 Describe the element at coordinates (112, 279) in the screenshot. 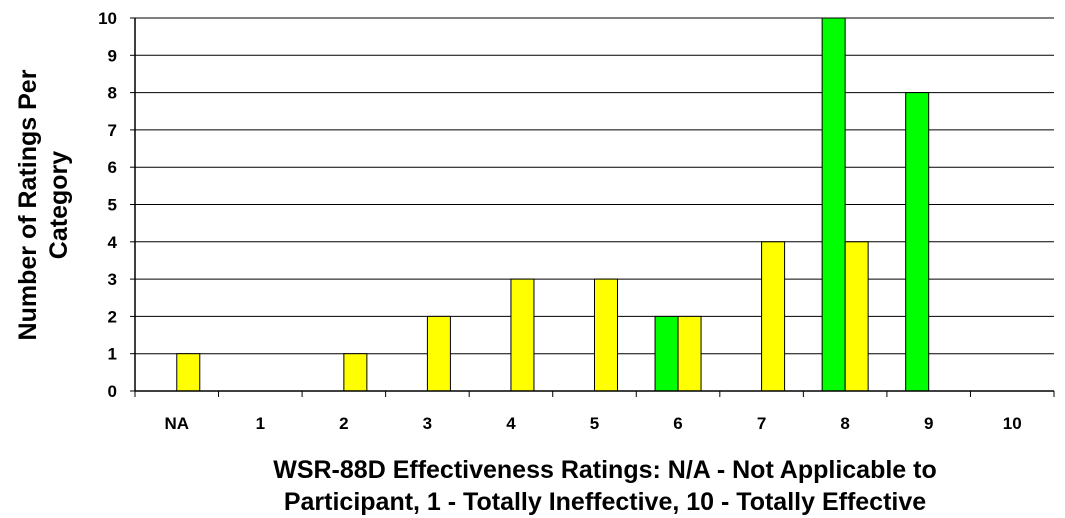

I see `y-tick-label: 3` at that location.